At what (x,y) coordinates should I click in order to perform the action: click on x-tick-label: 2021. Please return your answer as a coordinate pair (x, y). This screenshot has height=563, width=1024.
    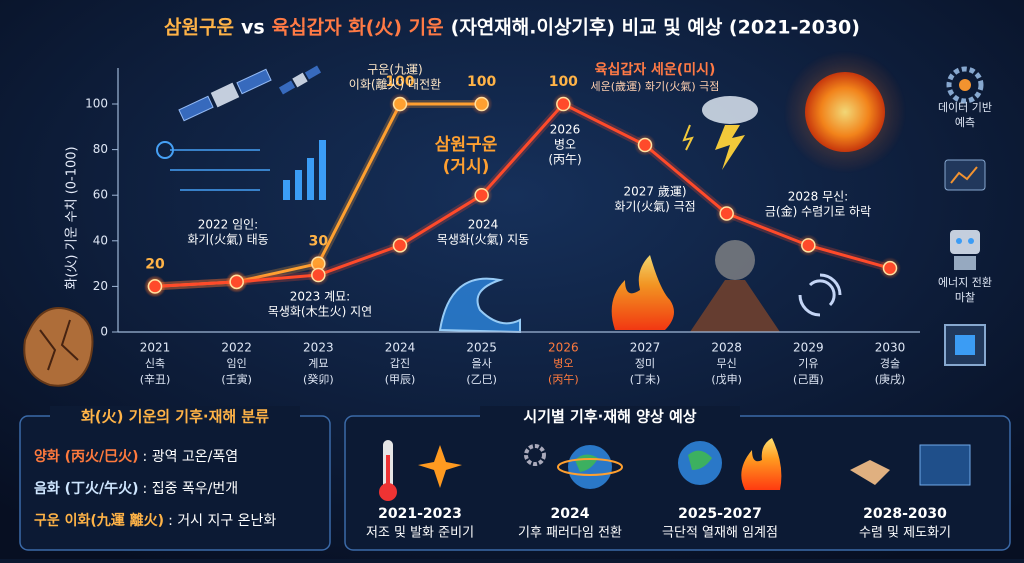
    Looking at the image, I should click on (155, 348).